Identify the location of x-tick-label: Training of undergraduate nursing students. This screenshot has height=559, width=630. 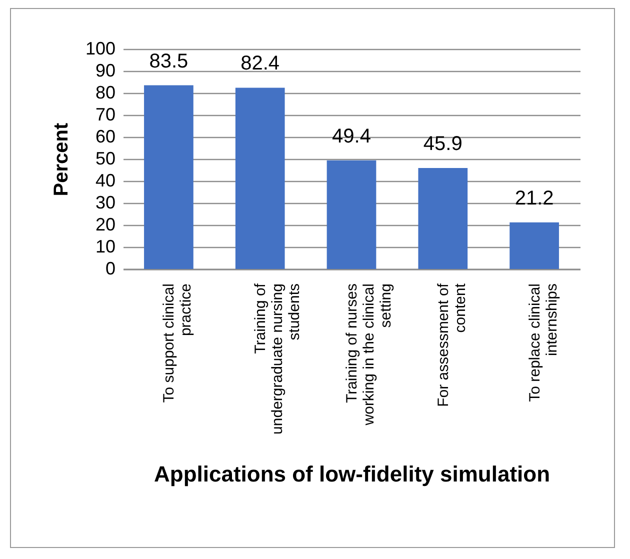
(278, 358).